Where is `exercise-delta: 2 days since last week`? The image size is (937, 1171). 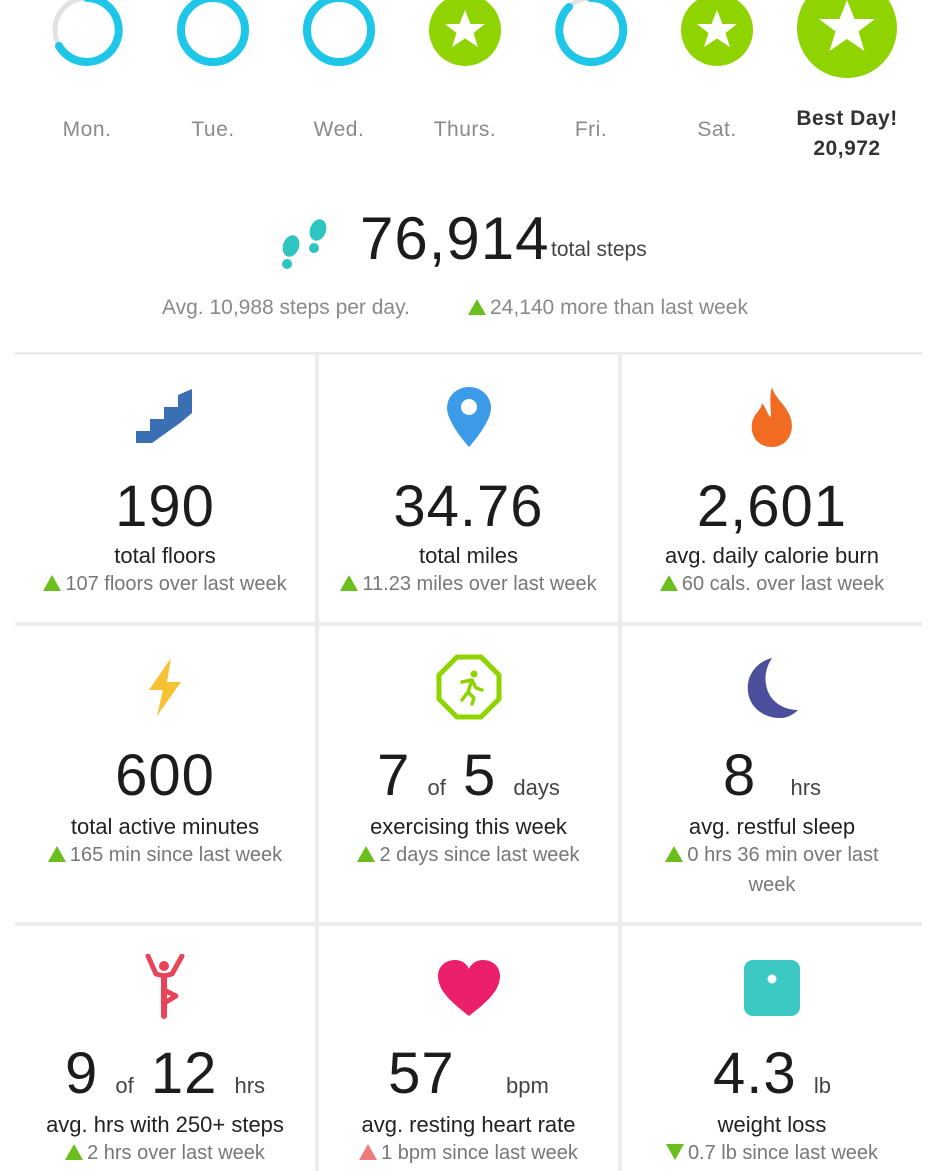 exercise-delta: 2 days since last week is located at coordinates (468, 855).